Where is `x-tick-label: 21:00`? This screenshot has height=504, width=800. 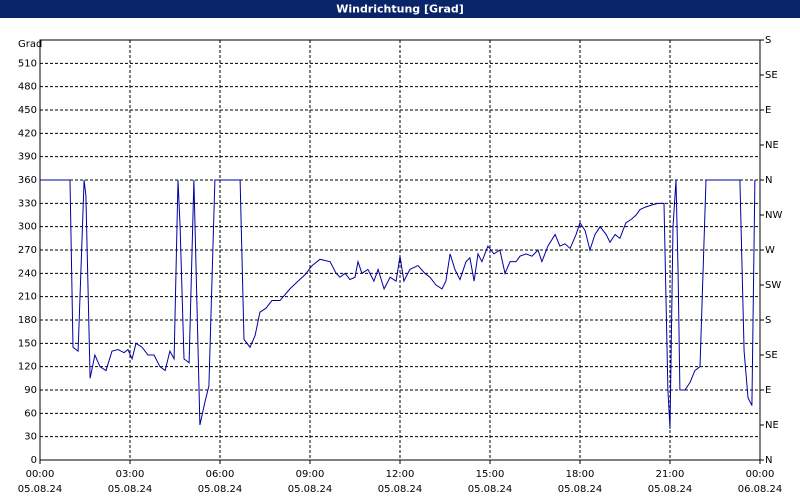 x-tick-label: 21:00 is located at coordinates (670, 474).